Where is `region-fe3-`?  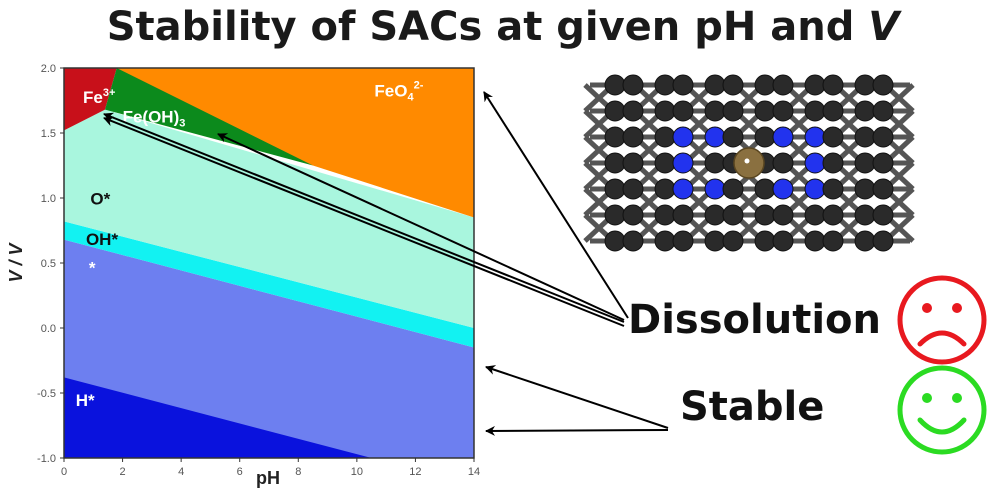 region-fe3- is located at coordinates (90, 99).